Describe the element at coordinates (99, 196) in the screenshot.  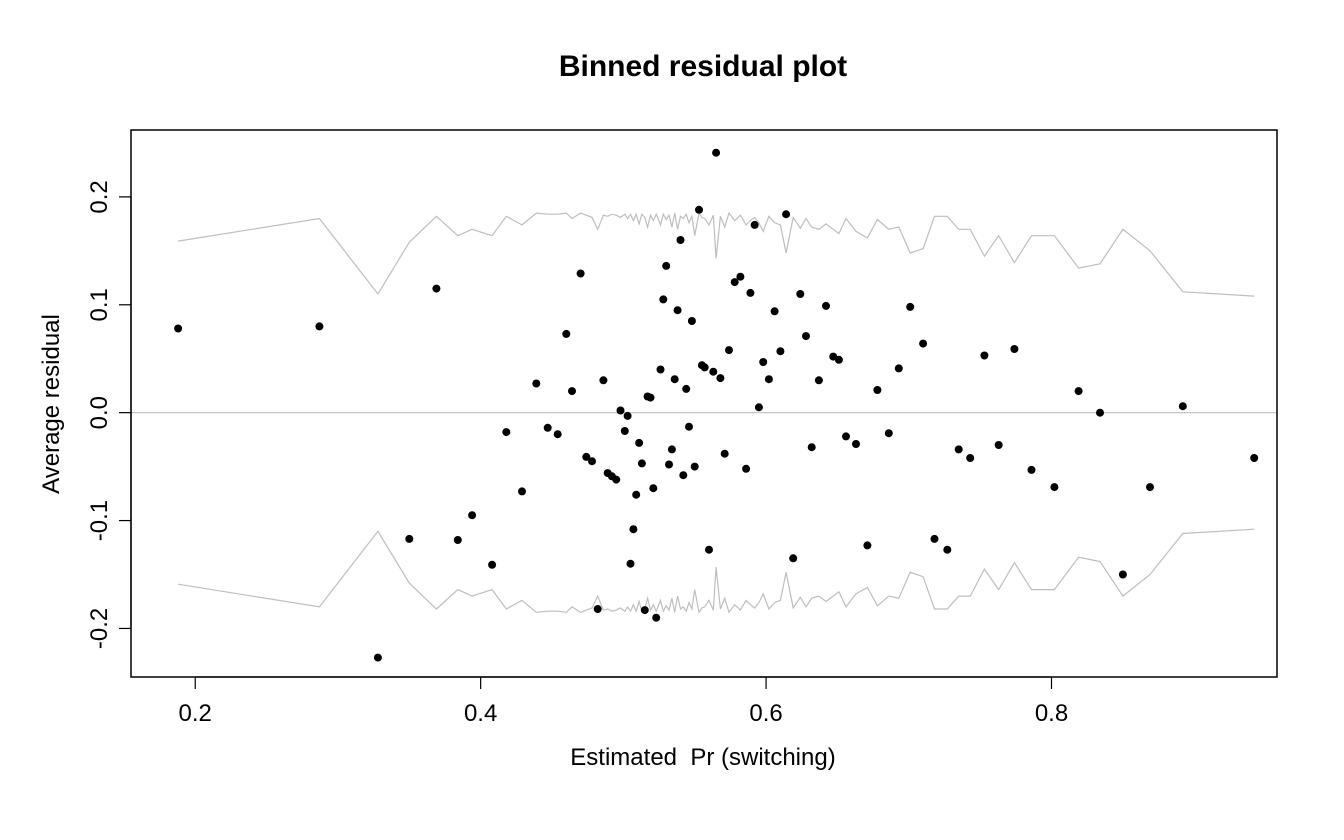
I see `y-tick-label: 0.2` at that location.